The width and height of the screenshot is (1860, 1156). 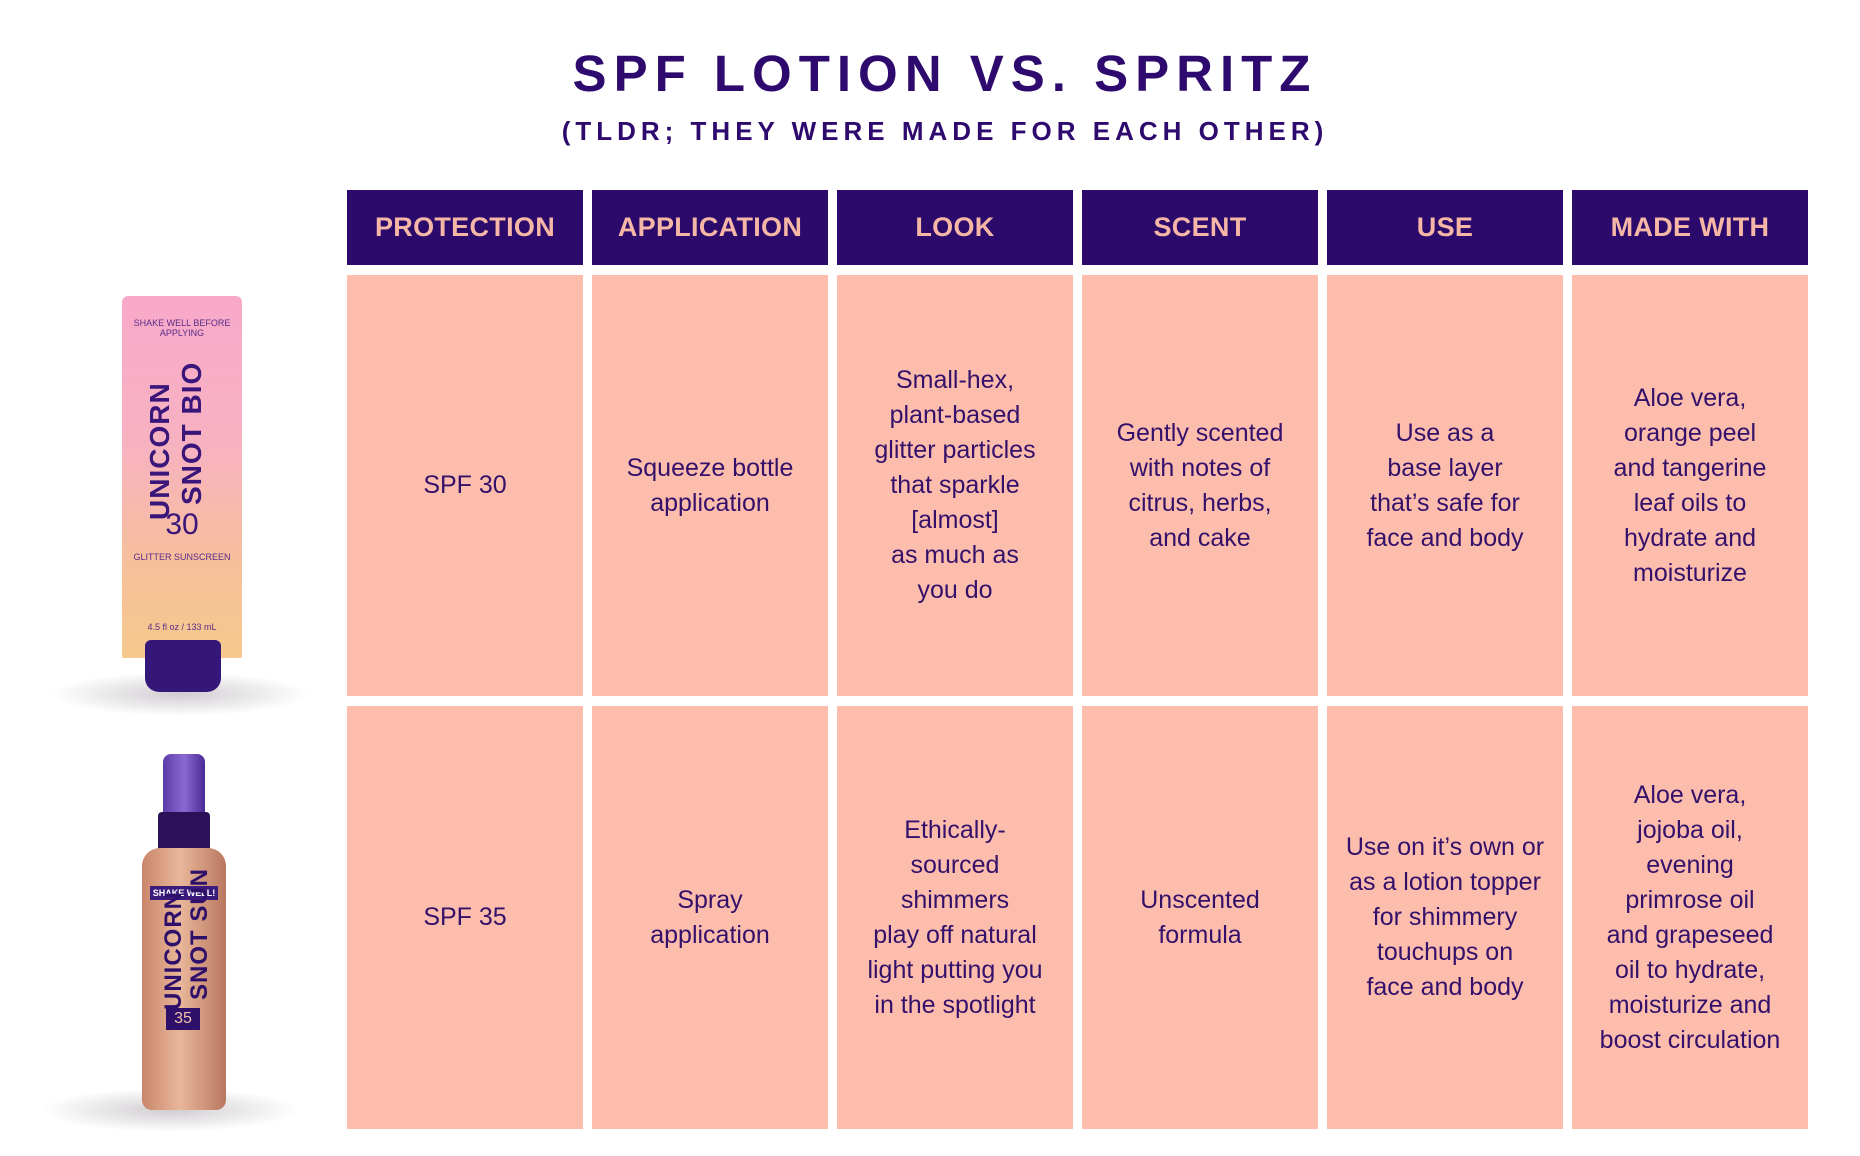 What do you see at coordinates (182, 557) in the screenshot?
I see `lotion-desc: GLITTER SUNSCREEN` at bounding box center [182, 557].